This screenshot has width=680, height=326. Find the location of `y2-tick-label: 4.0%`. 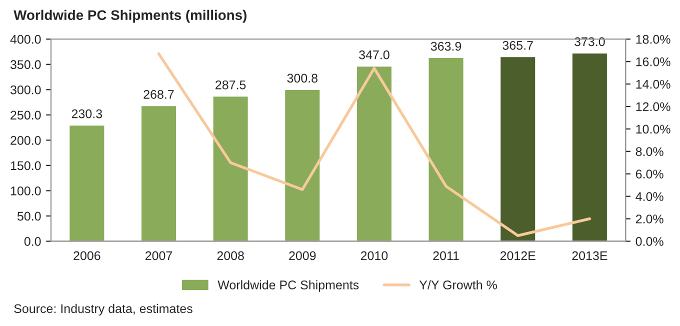

y2-tick-label: 4.0% is located at coordinates (650, 196).